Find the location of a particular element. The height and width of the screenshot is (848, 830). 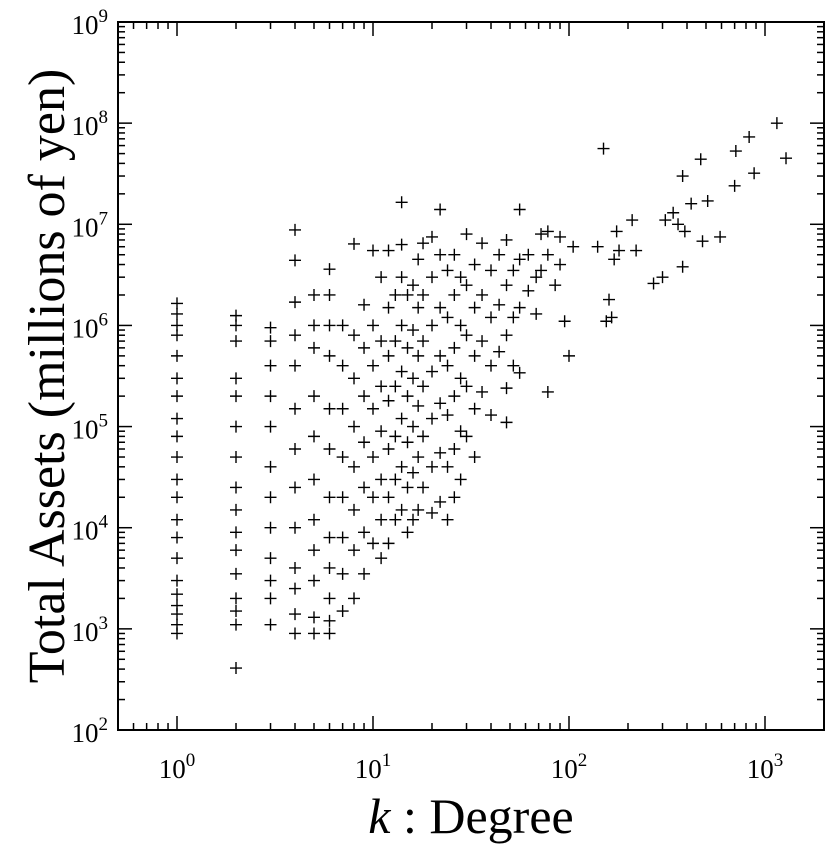

y-tick-label: 10⁷ is located at coordinates (90, 225).